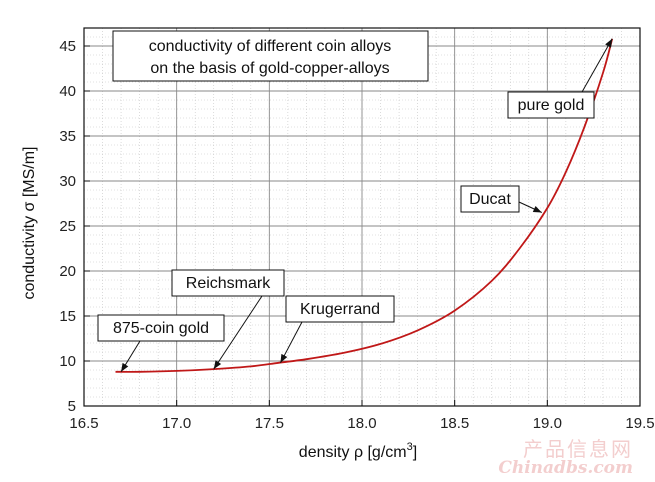  What do you see at coordinates (270, 46) in the screenshot?
I see `chart-title-line-1: conductivity of different coin alloys` at bounding box center [270, 46].